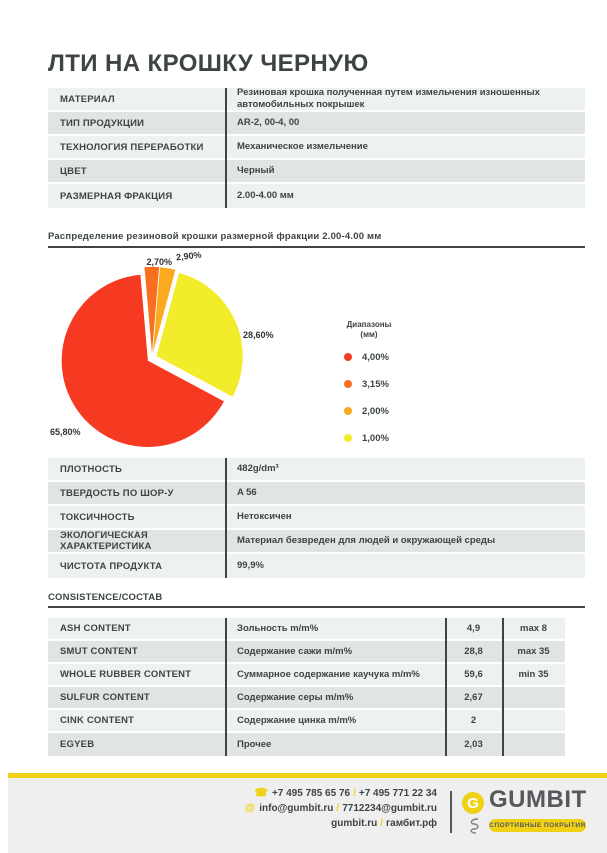  What do you see at coordinates (451, 812) in the screenshot?
I see `footer-divider` at bounding box center [451, 812].